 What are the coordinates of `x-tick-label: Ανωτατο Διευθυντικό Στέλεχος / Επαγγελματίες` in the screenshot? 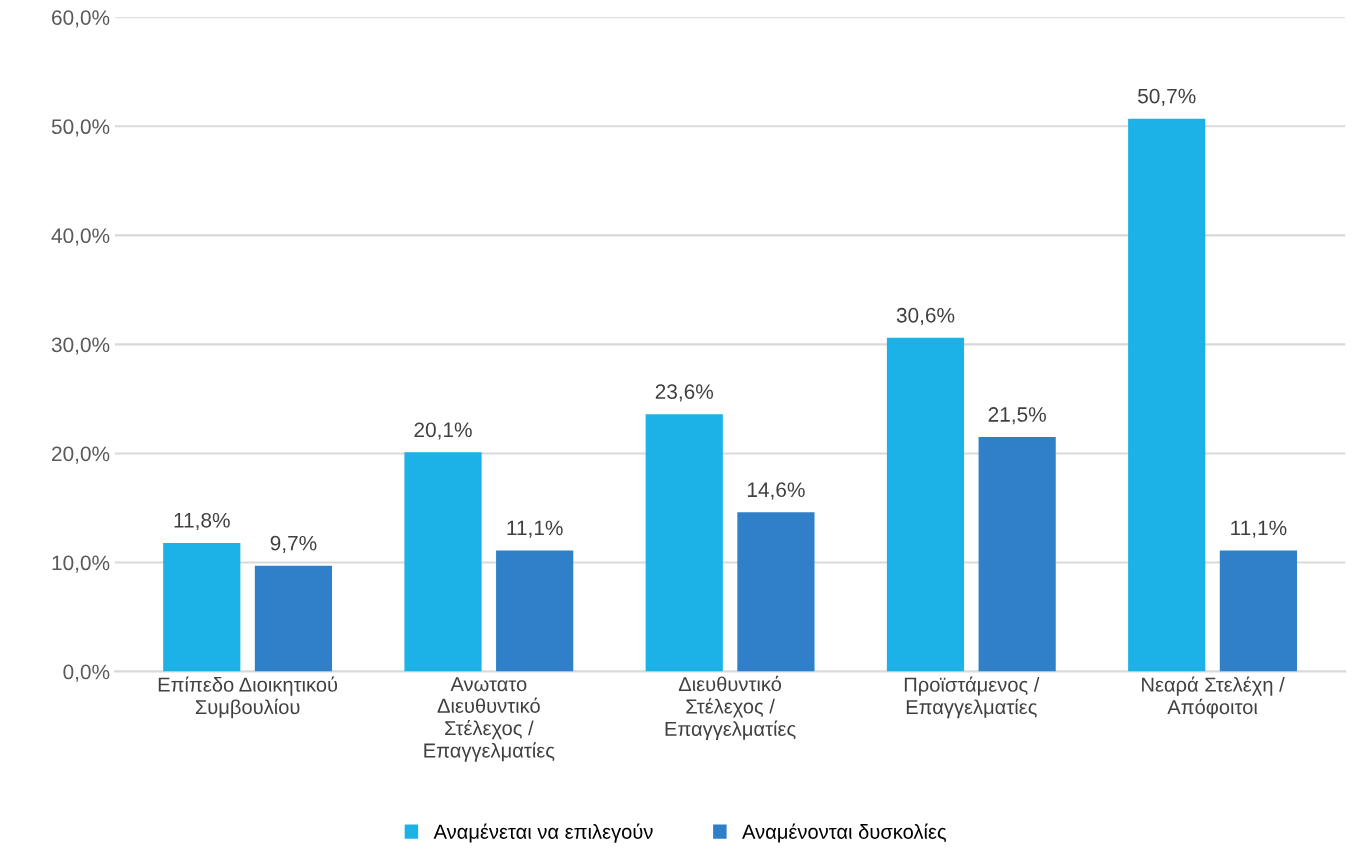 It's located at (489, 719).